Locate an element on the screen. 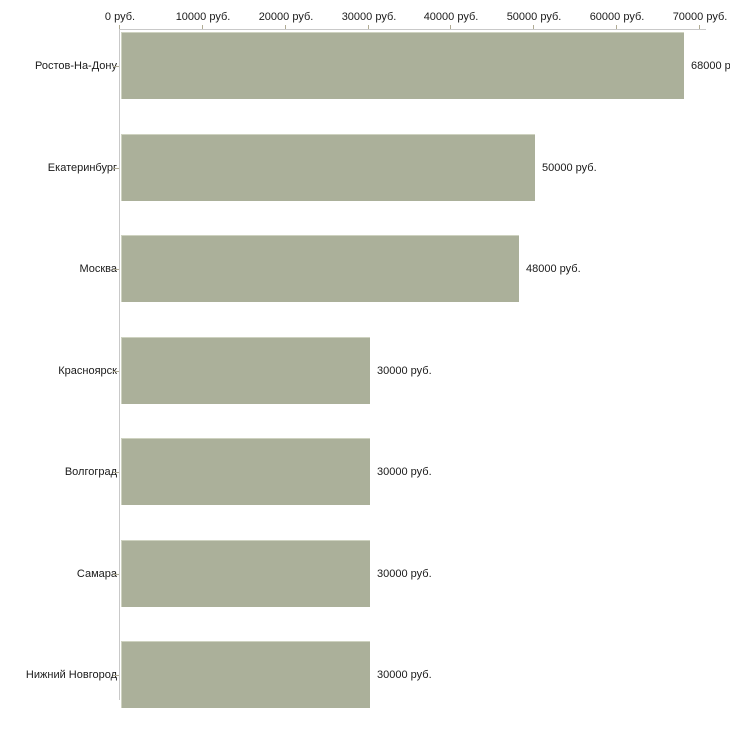  x-axis-tick-label: 60000 руб. is located at coordinates (617, 17).